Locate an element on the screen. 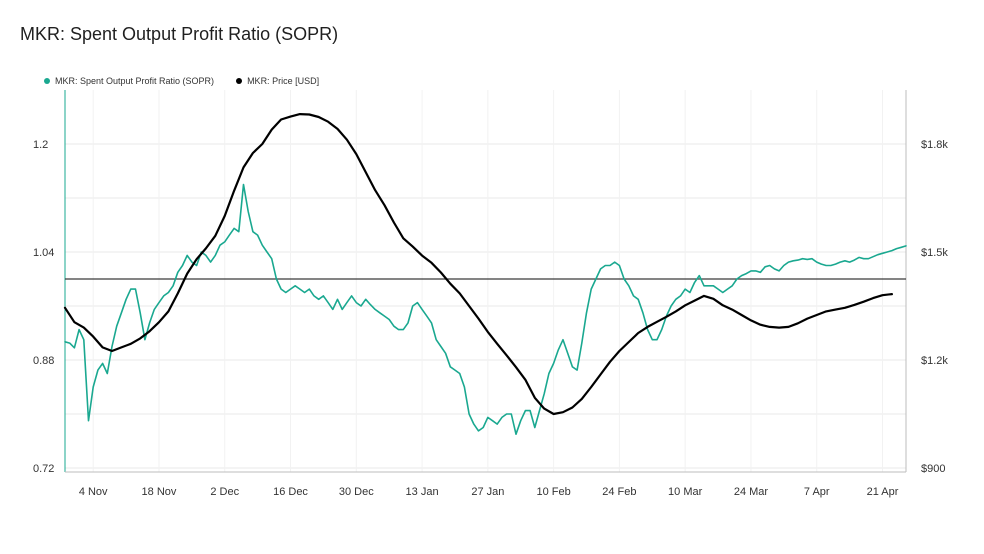  legend-item-price: MKR: Price [USD] is located at coordinates (277, 81).